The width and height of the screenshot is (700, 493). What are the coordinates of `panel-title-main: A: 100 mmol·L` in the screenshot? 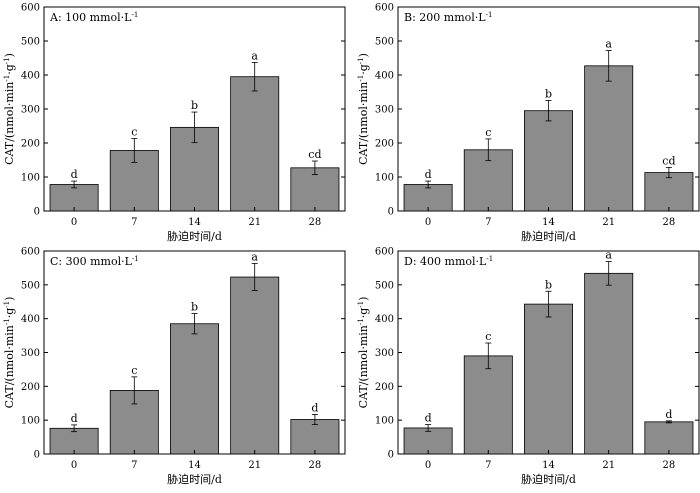 It's located at (90, 17).